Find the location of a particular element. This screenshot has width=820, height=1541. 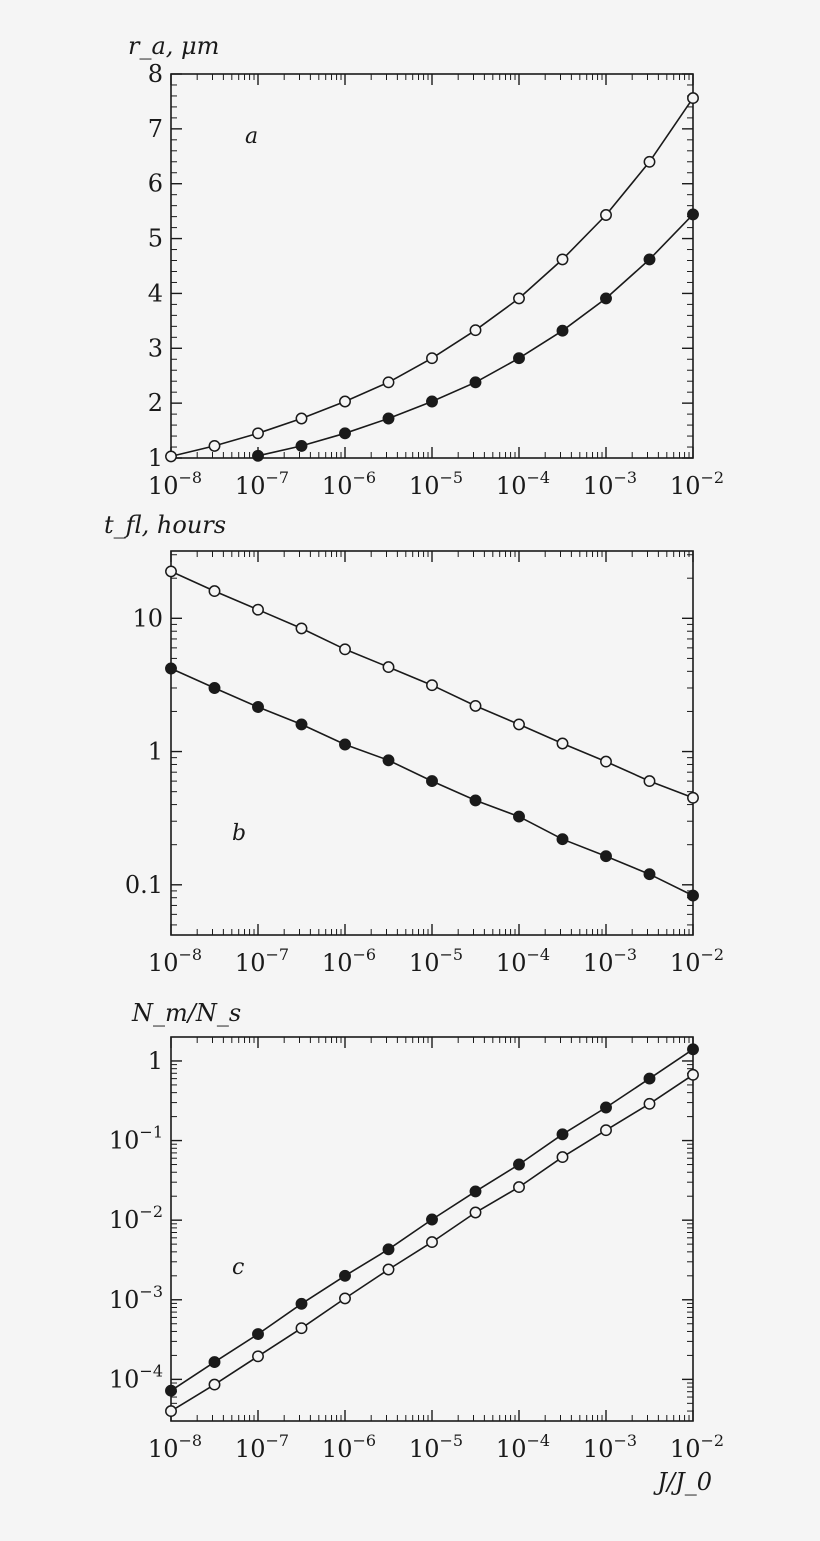

x-tick-label: 10⁻⁵ is located at coordinates (436, 484).